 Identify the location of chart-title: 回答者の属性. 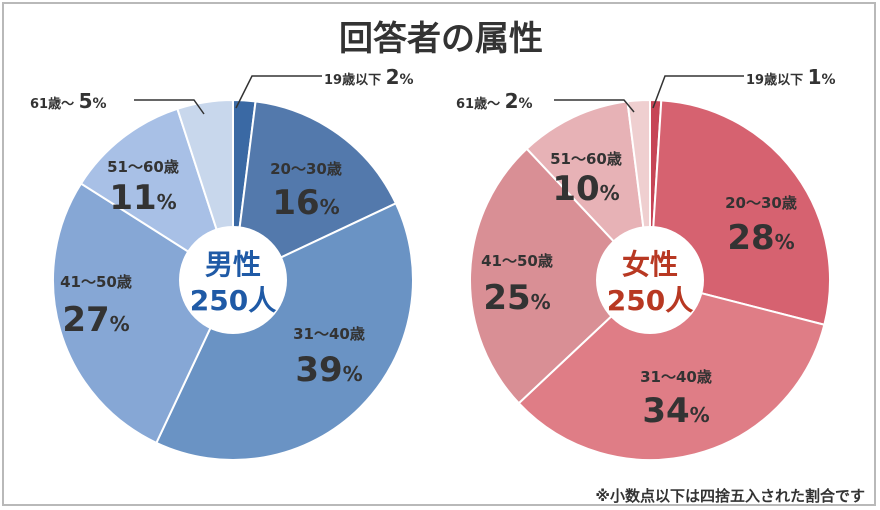
(441, 39).